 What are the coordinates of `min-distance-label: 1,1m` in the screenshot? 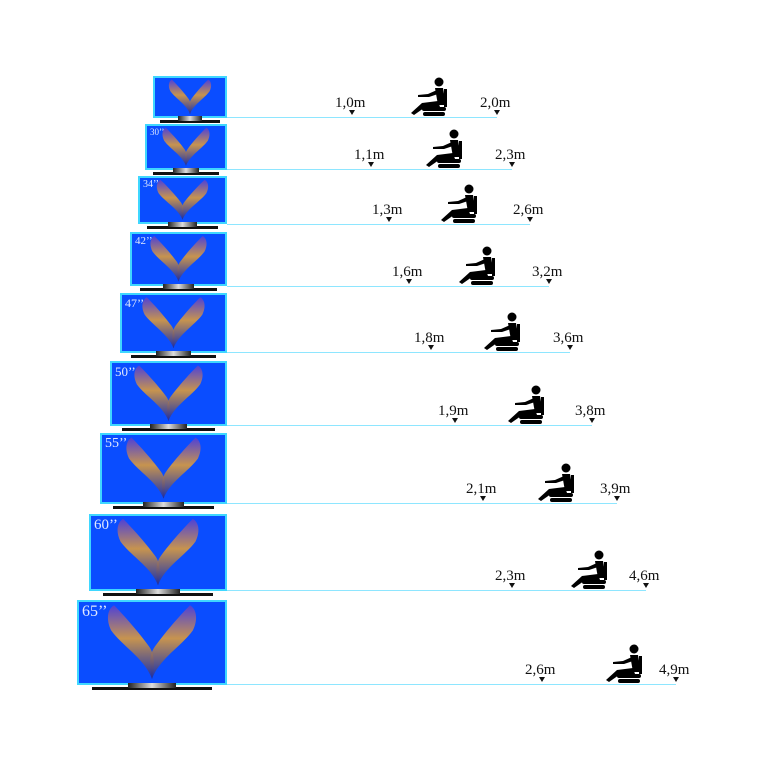 It's located at (369, 155).